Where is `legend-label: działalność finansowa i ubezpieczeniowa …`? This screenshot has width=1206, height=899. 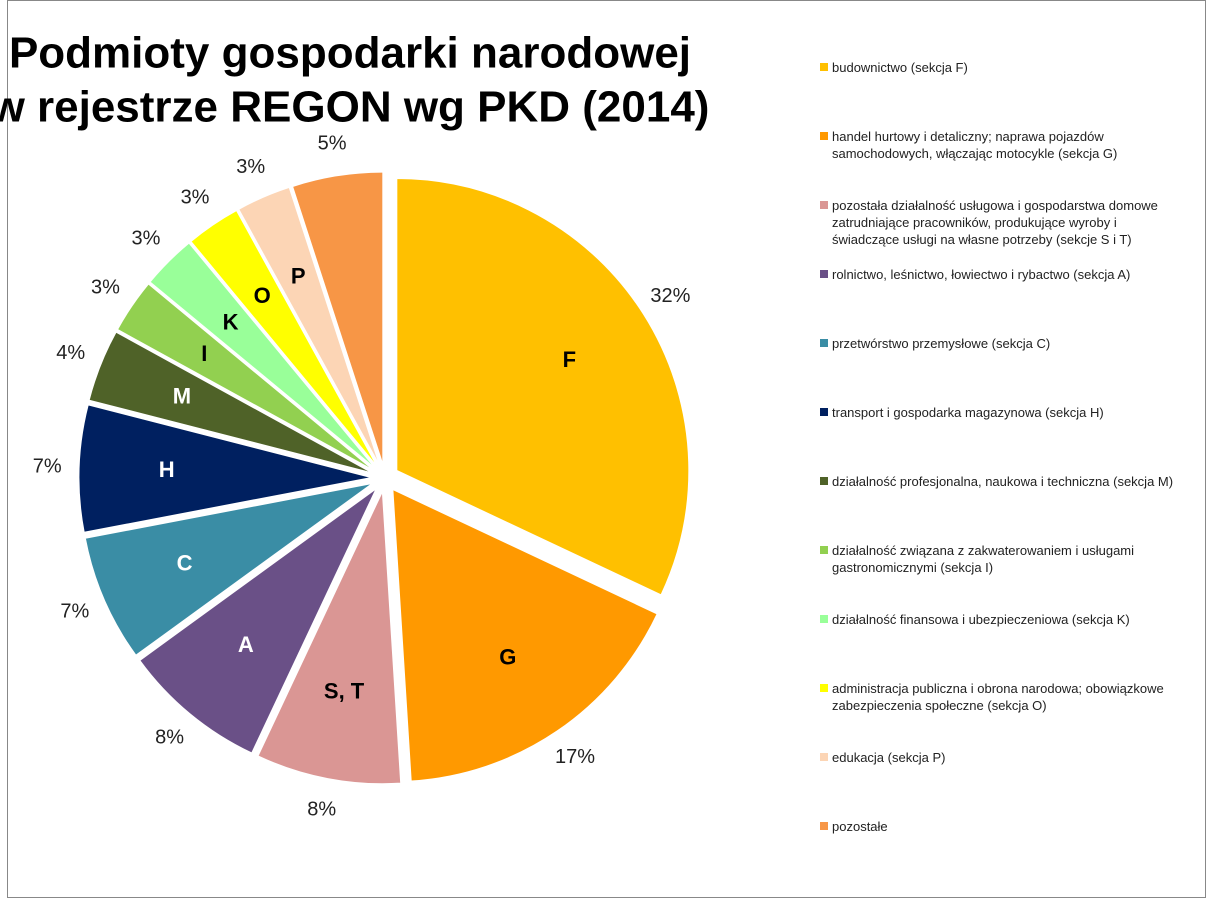
legend-label: działalność finansowa i ubezpieczeniowa … is located at coordinates (981, 619).